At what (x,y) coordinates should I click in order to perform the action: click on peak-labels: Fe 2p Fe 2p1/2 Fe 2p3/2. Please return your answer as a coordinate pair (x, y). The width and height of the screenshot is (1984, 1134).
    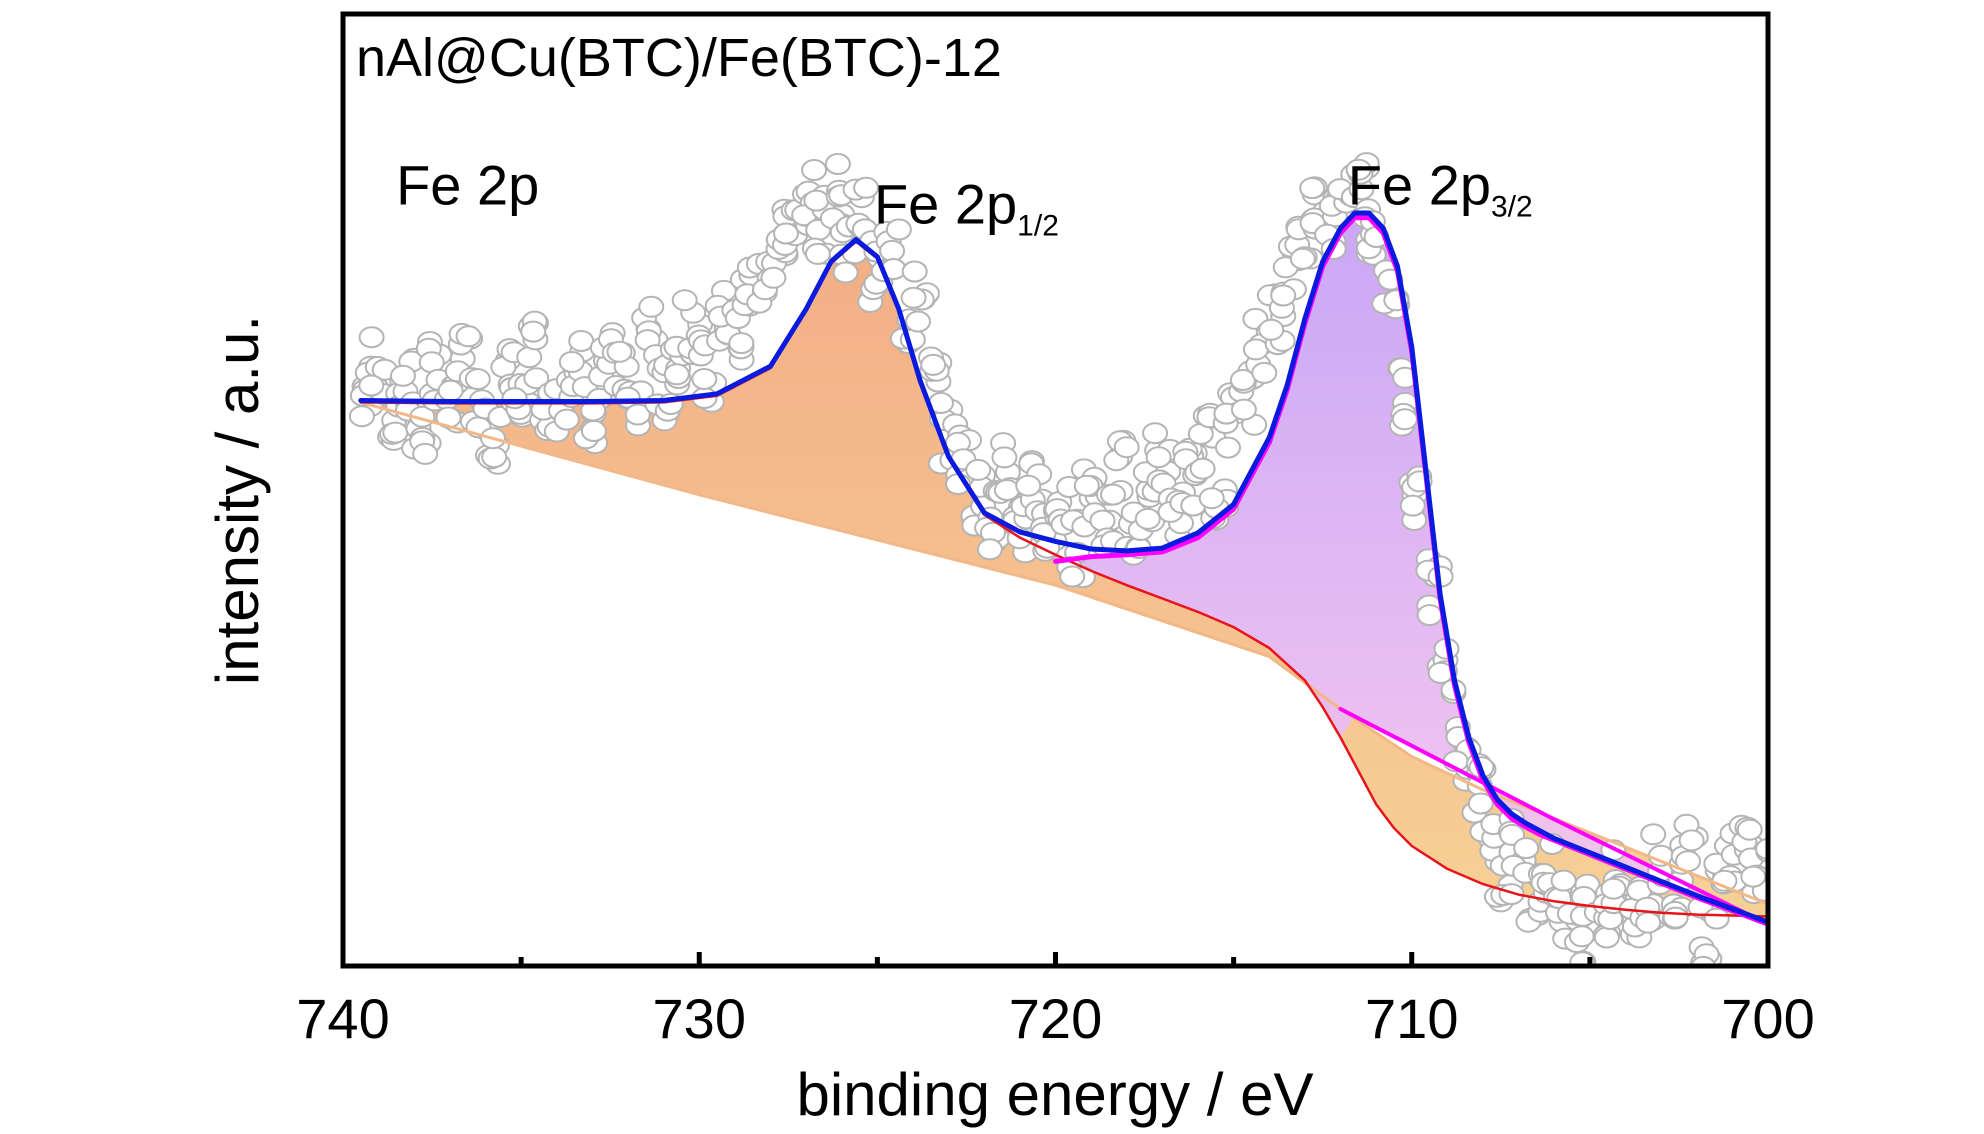
    Looking at the image, I should click on (964, 197).